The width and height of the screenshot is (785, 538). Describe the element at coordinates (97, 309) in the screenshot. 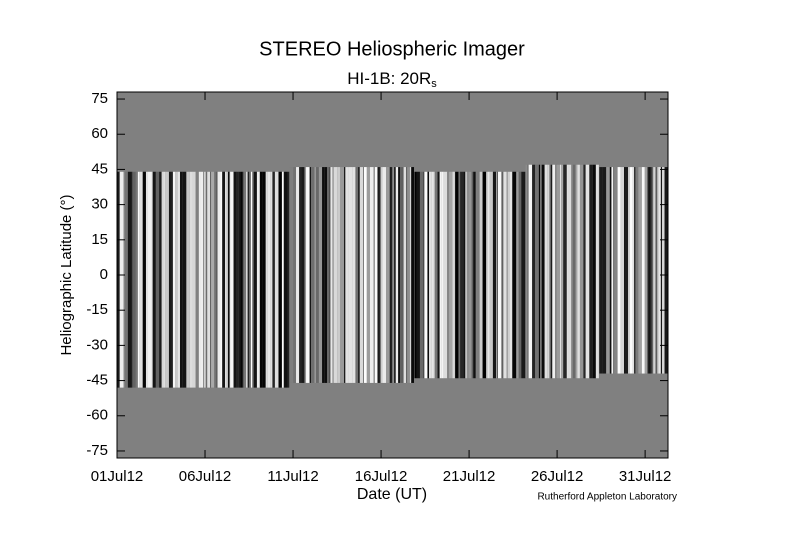

I see `y-tick-label: -15` at that location.